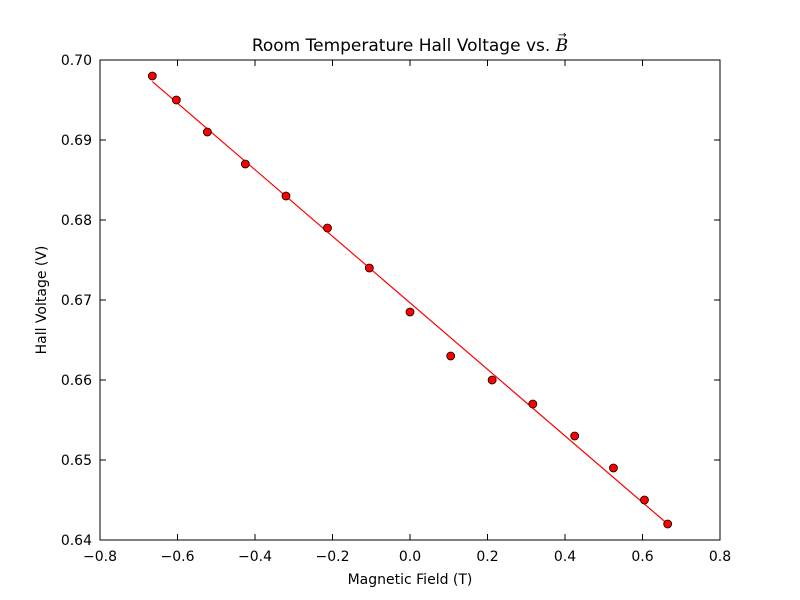 Image resolution: width=800 pixels, height=600 pixels. What do you see at coordinates (76, 221) in the screenshot?
I see `y-tick-label: 0.68` at bounding box center [76, 221].